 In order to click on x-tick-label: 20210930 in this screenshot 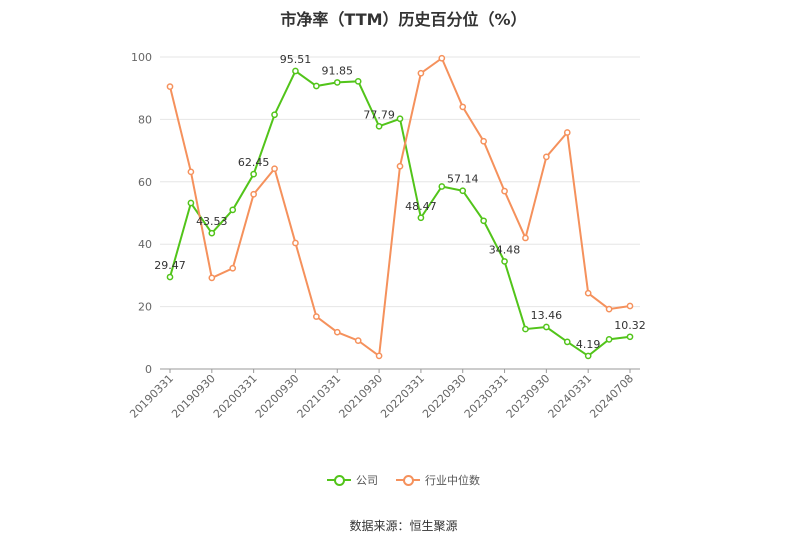, I will do `click(360, 396)`.